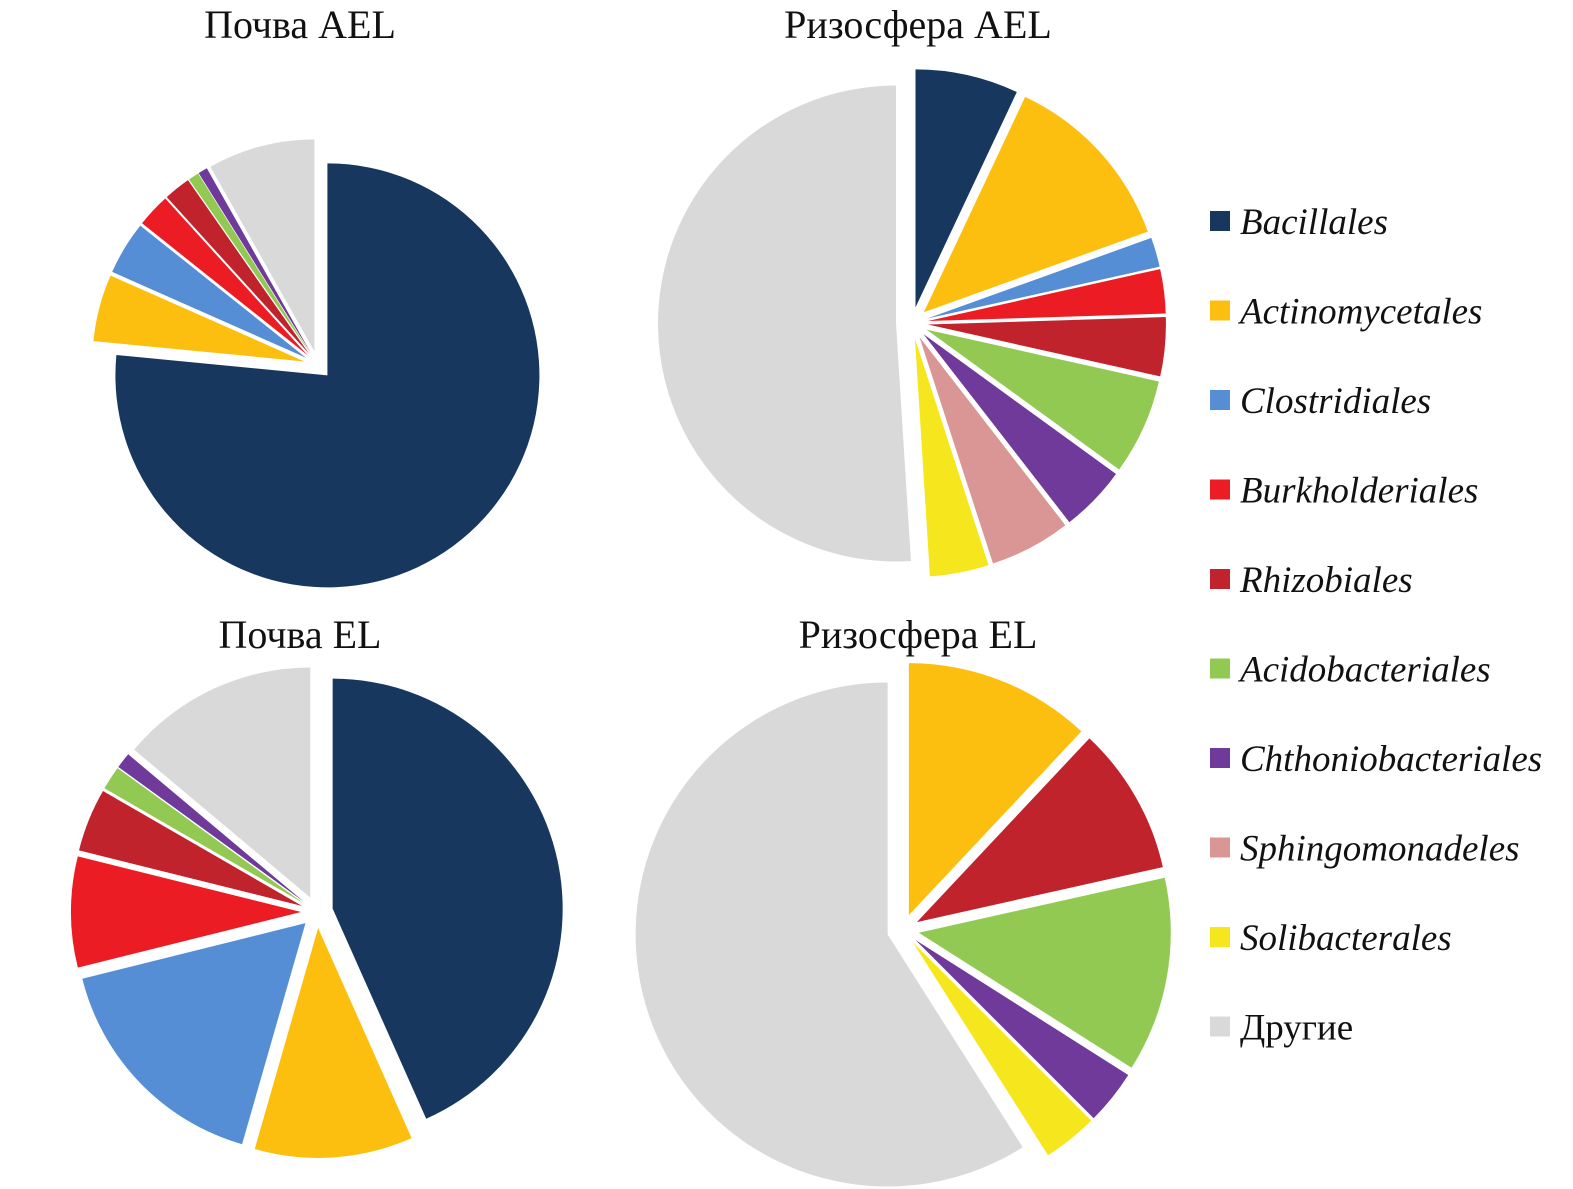 This screenshot has height=1189, width=1573. I want to click on legend-item-actinomycetales: Actinomycetales, so click(1346, 312).